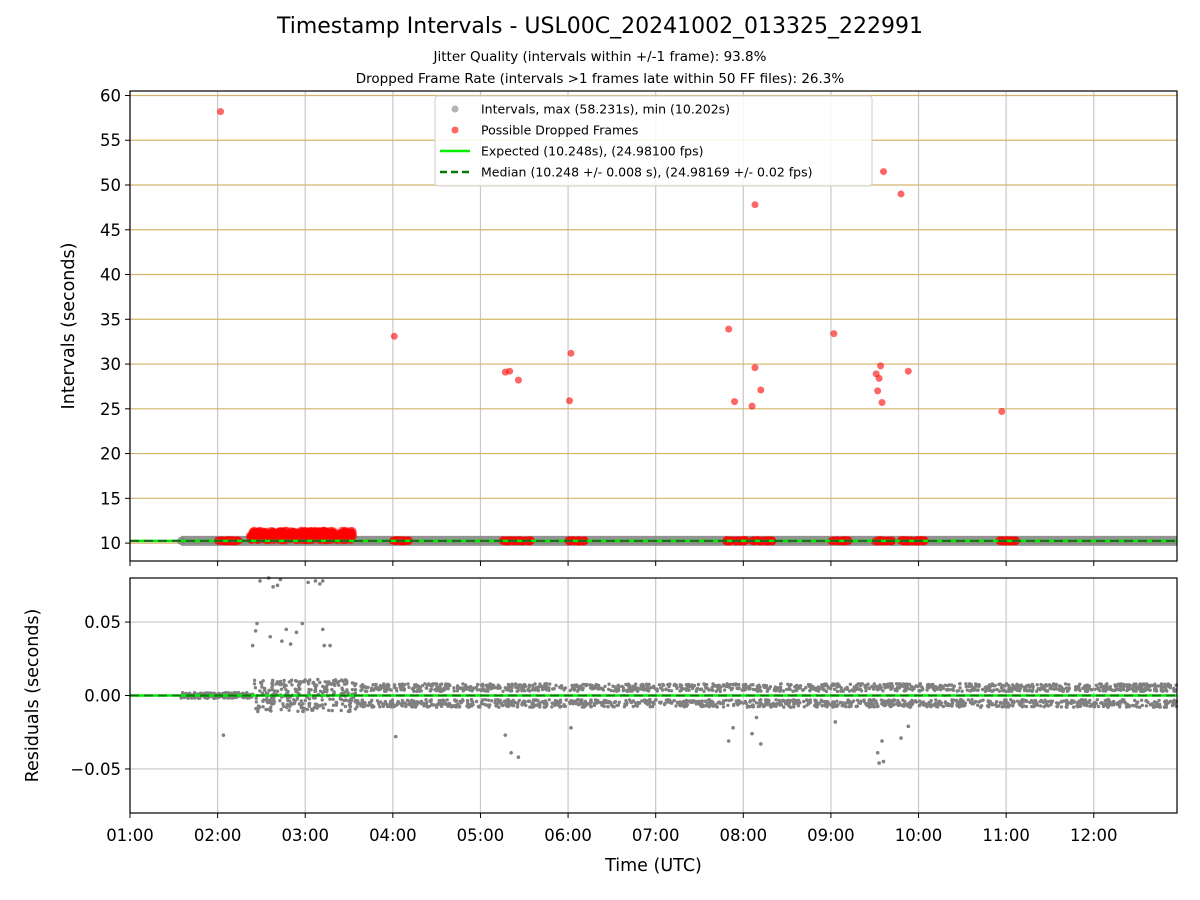 This screenshot has height=900, width=1200. What do you see at coordinates (110, 230) in the screenshot?
I see `top-ytick-label: 45` at bounding box center [110, 230].